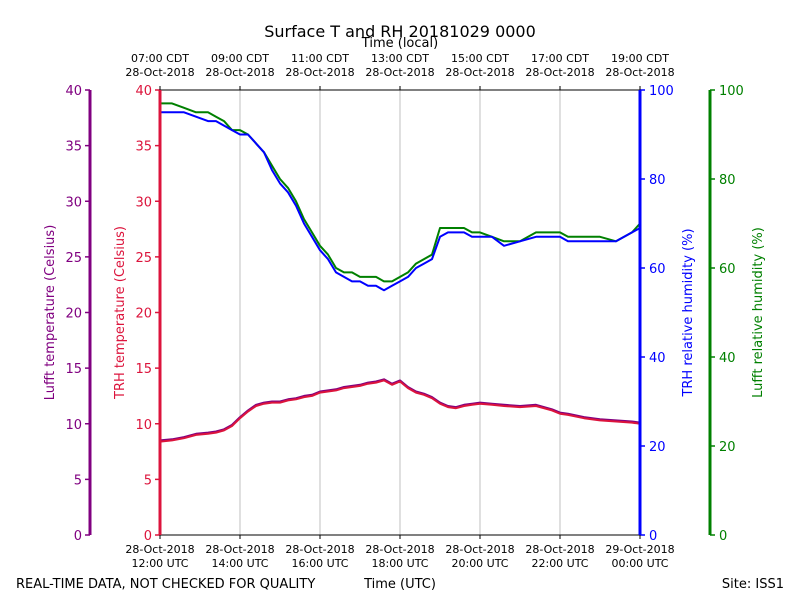  What do you see at coordinates (479, 563) in the screenshot?
I see `x-tick-label-time: 20:00 UTC` at bounding box center [479, 563].